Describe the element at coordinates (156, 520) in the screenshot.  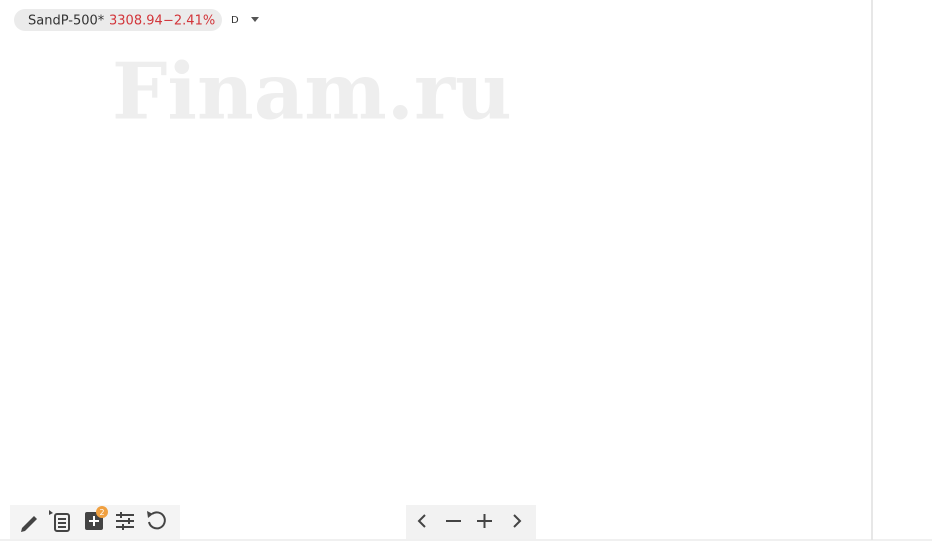
I see `reset-tool` at that location.